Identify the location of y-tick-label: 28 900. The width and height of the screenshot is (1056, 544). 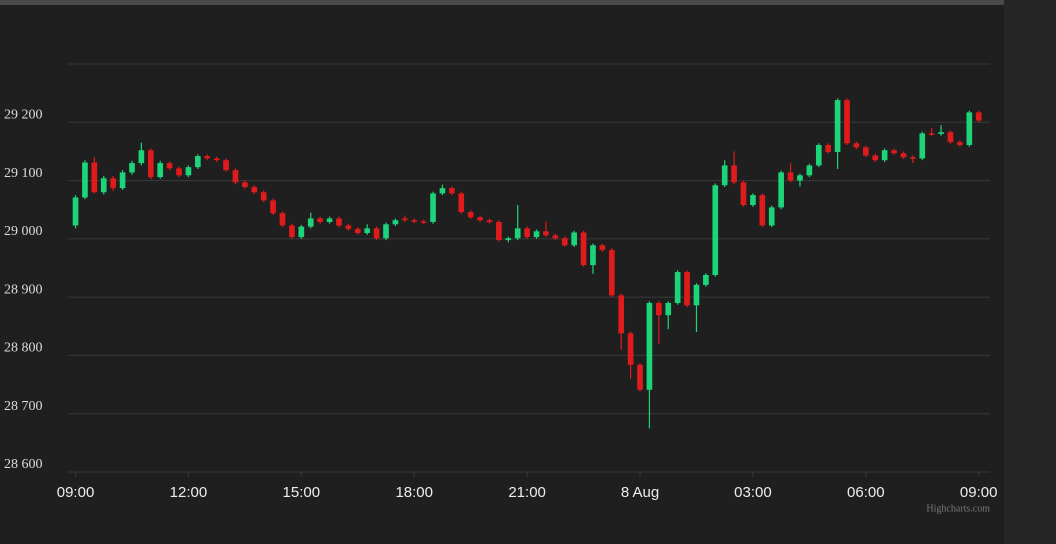
(23, 289).